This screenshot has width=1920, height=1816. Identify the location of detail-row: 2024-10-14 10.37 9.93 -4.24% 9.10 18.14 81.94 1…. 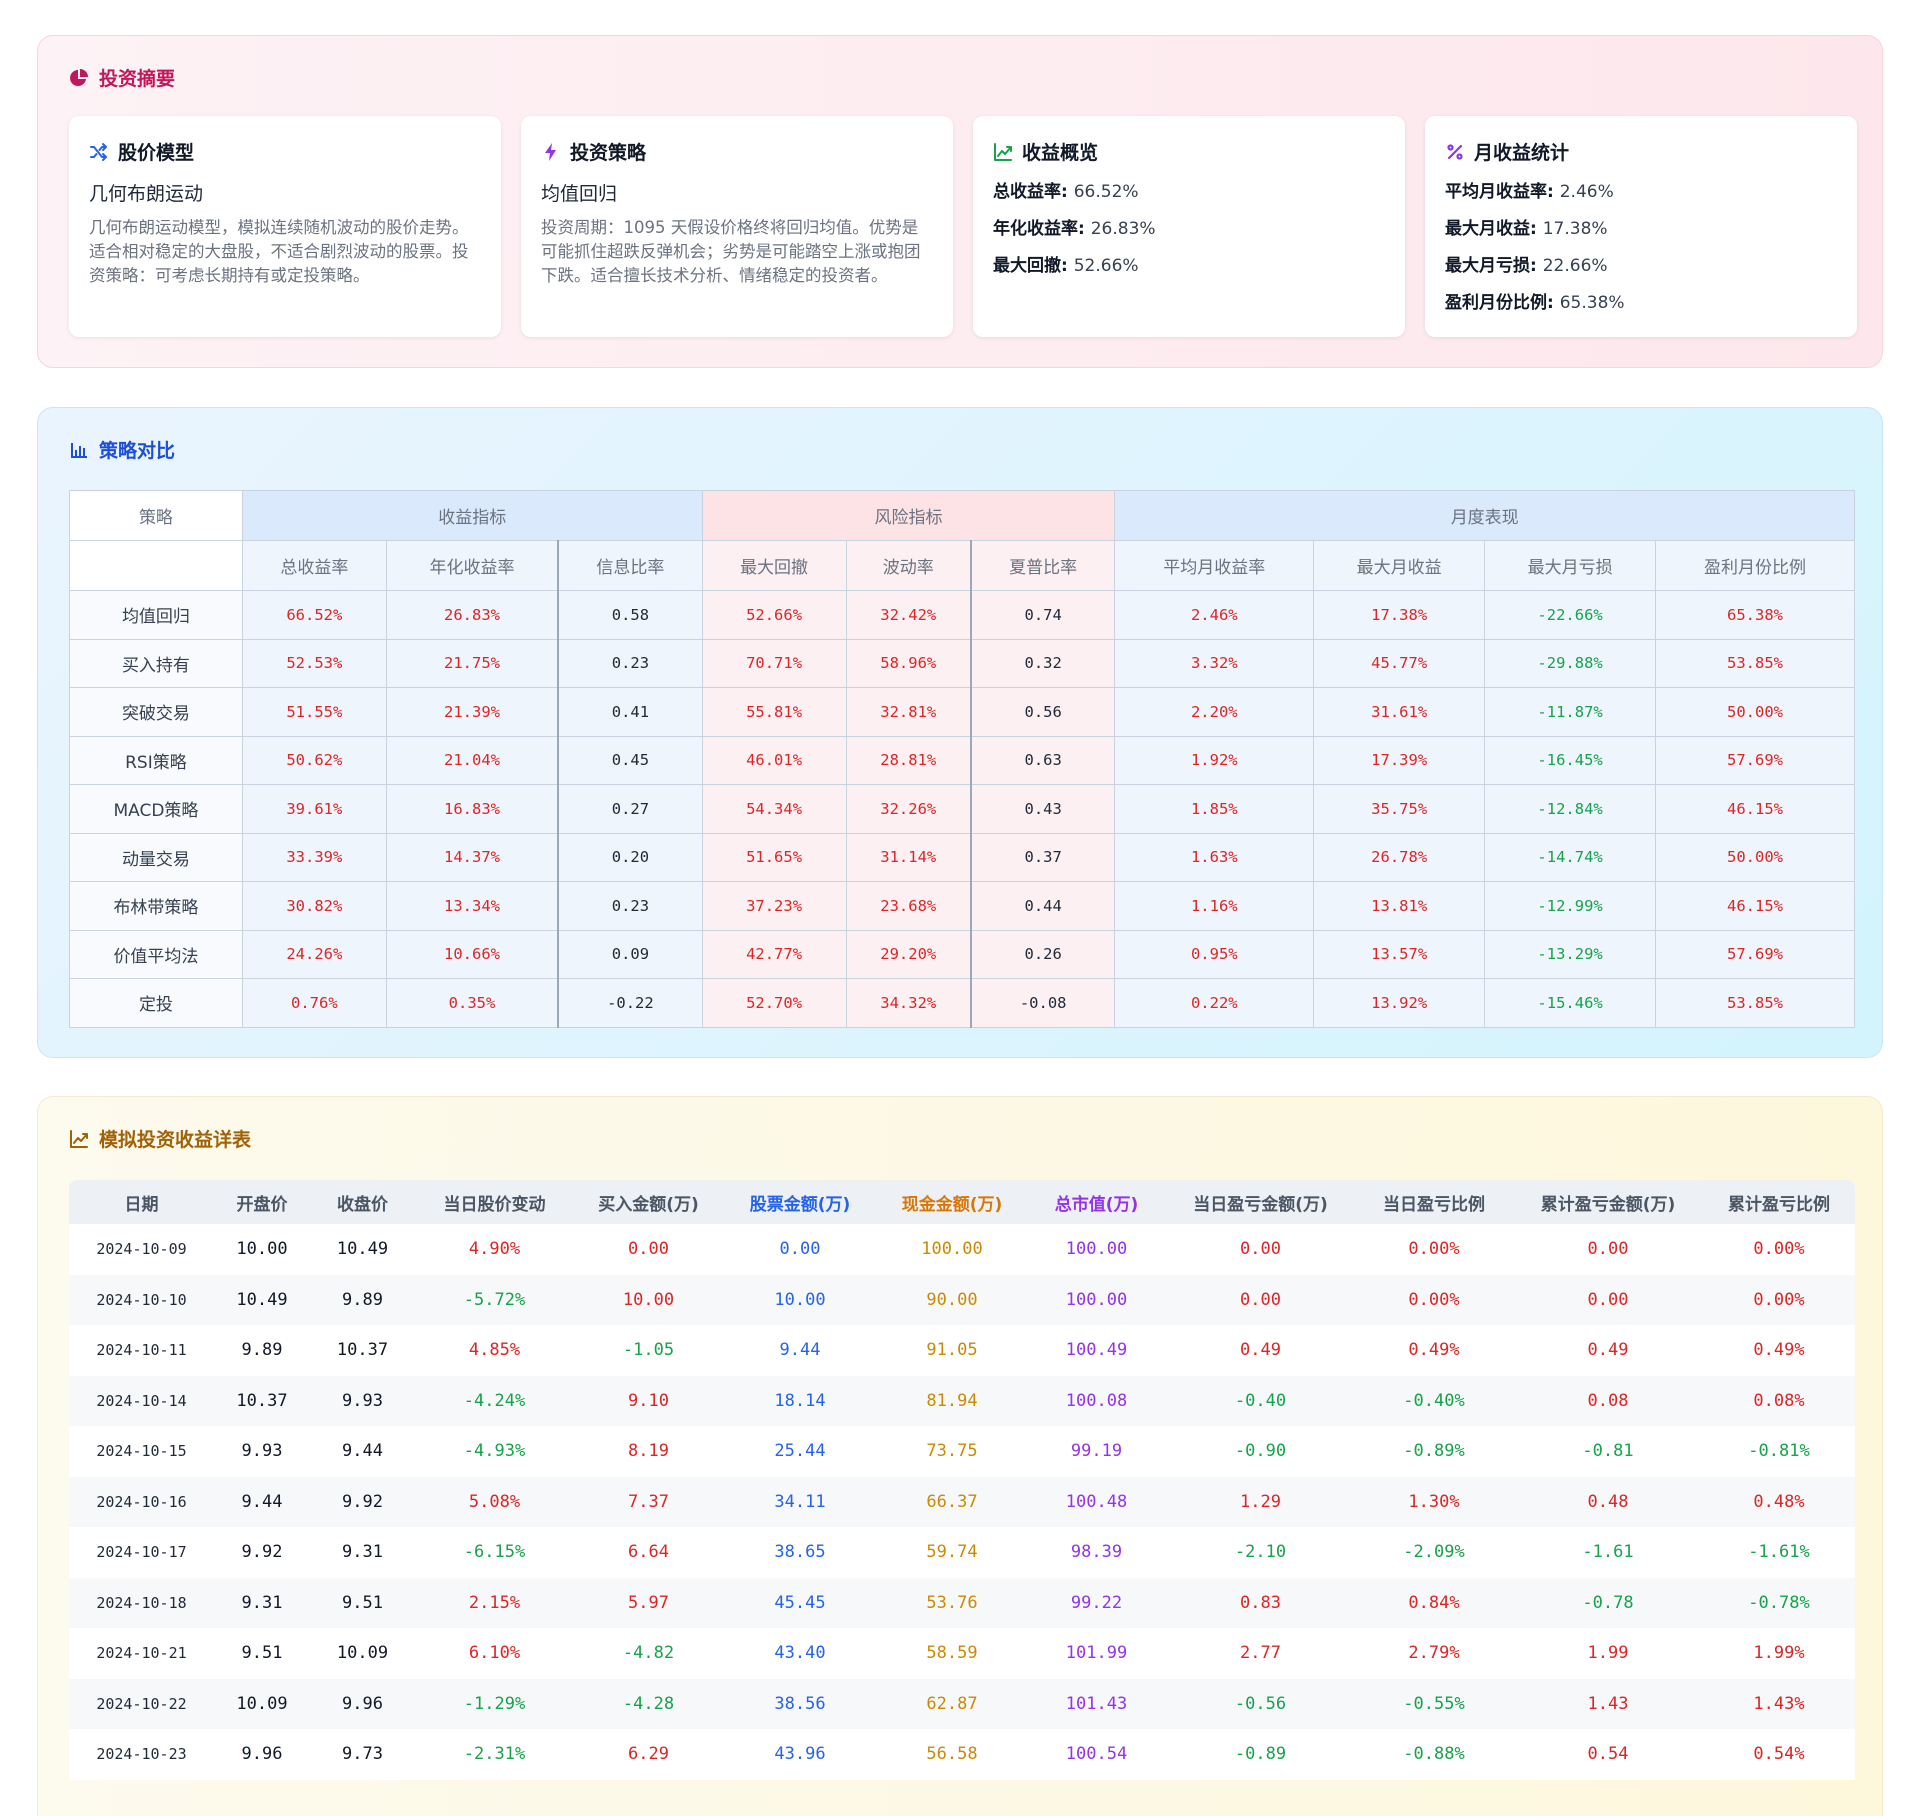
(962, 1400).